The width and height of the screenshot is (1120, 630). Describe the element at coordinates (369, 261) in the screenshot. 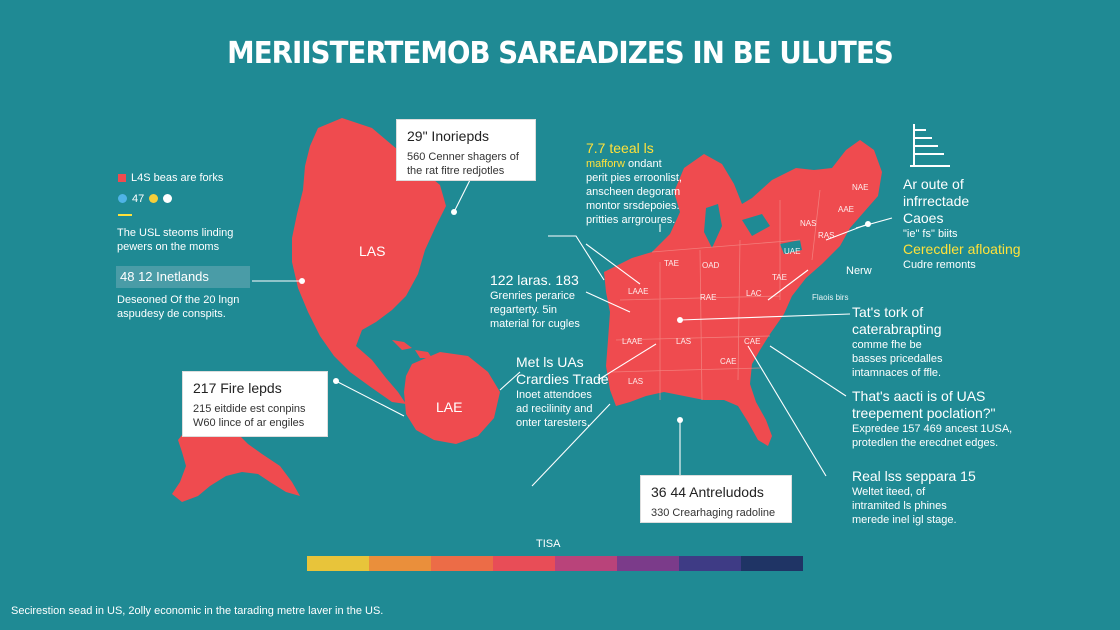

I see `north-america-landmass` at that location.